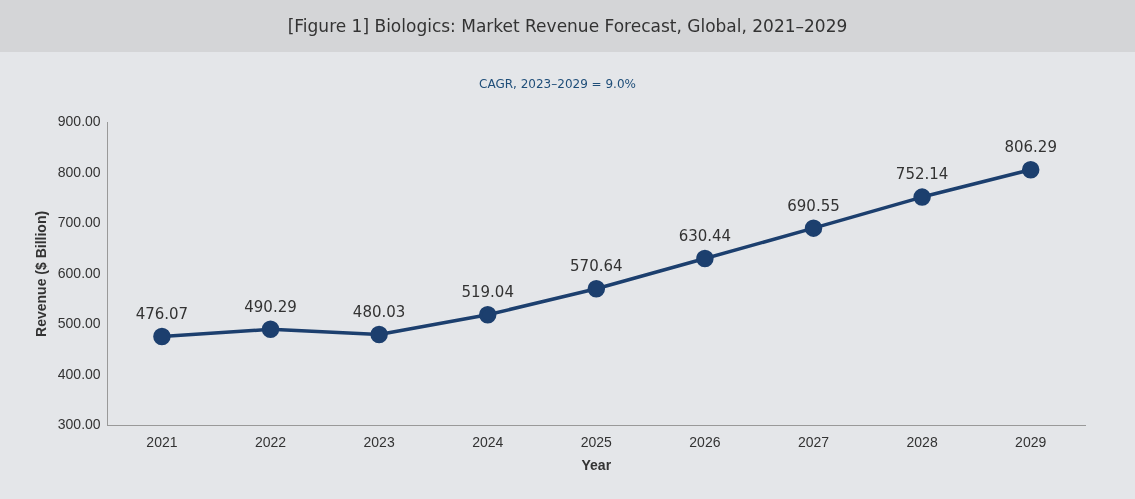 This screenshot has height=499, width=1135. Describe the element at coordinates (596, 441) in the screenshot. I see `x-tick-label: 2025` at that location.